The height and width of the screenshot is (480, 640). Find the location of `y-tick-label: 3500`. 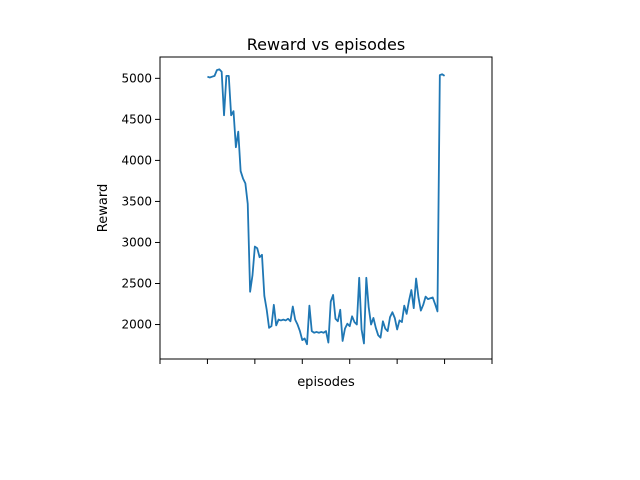

y-tick-label: 3500 is located at coordinates (136, 201).